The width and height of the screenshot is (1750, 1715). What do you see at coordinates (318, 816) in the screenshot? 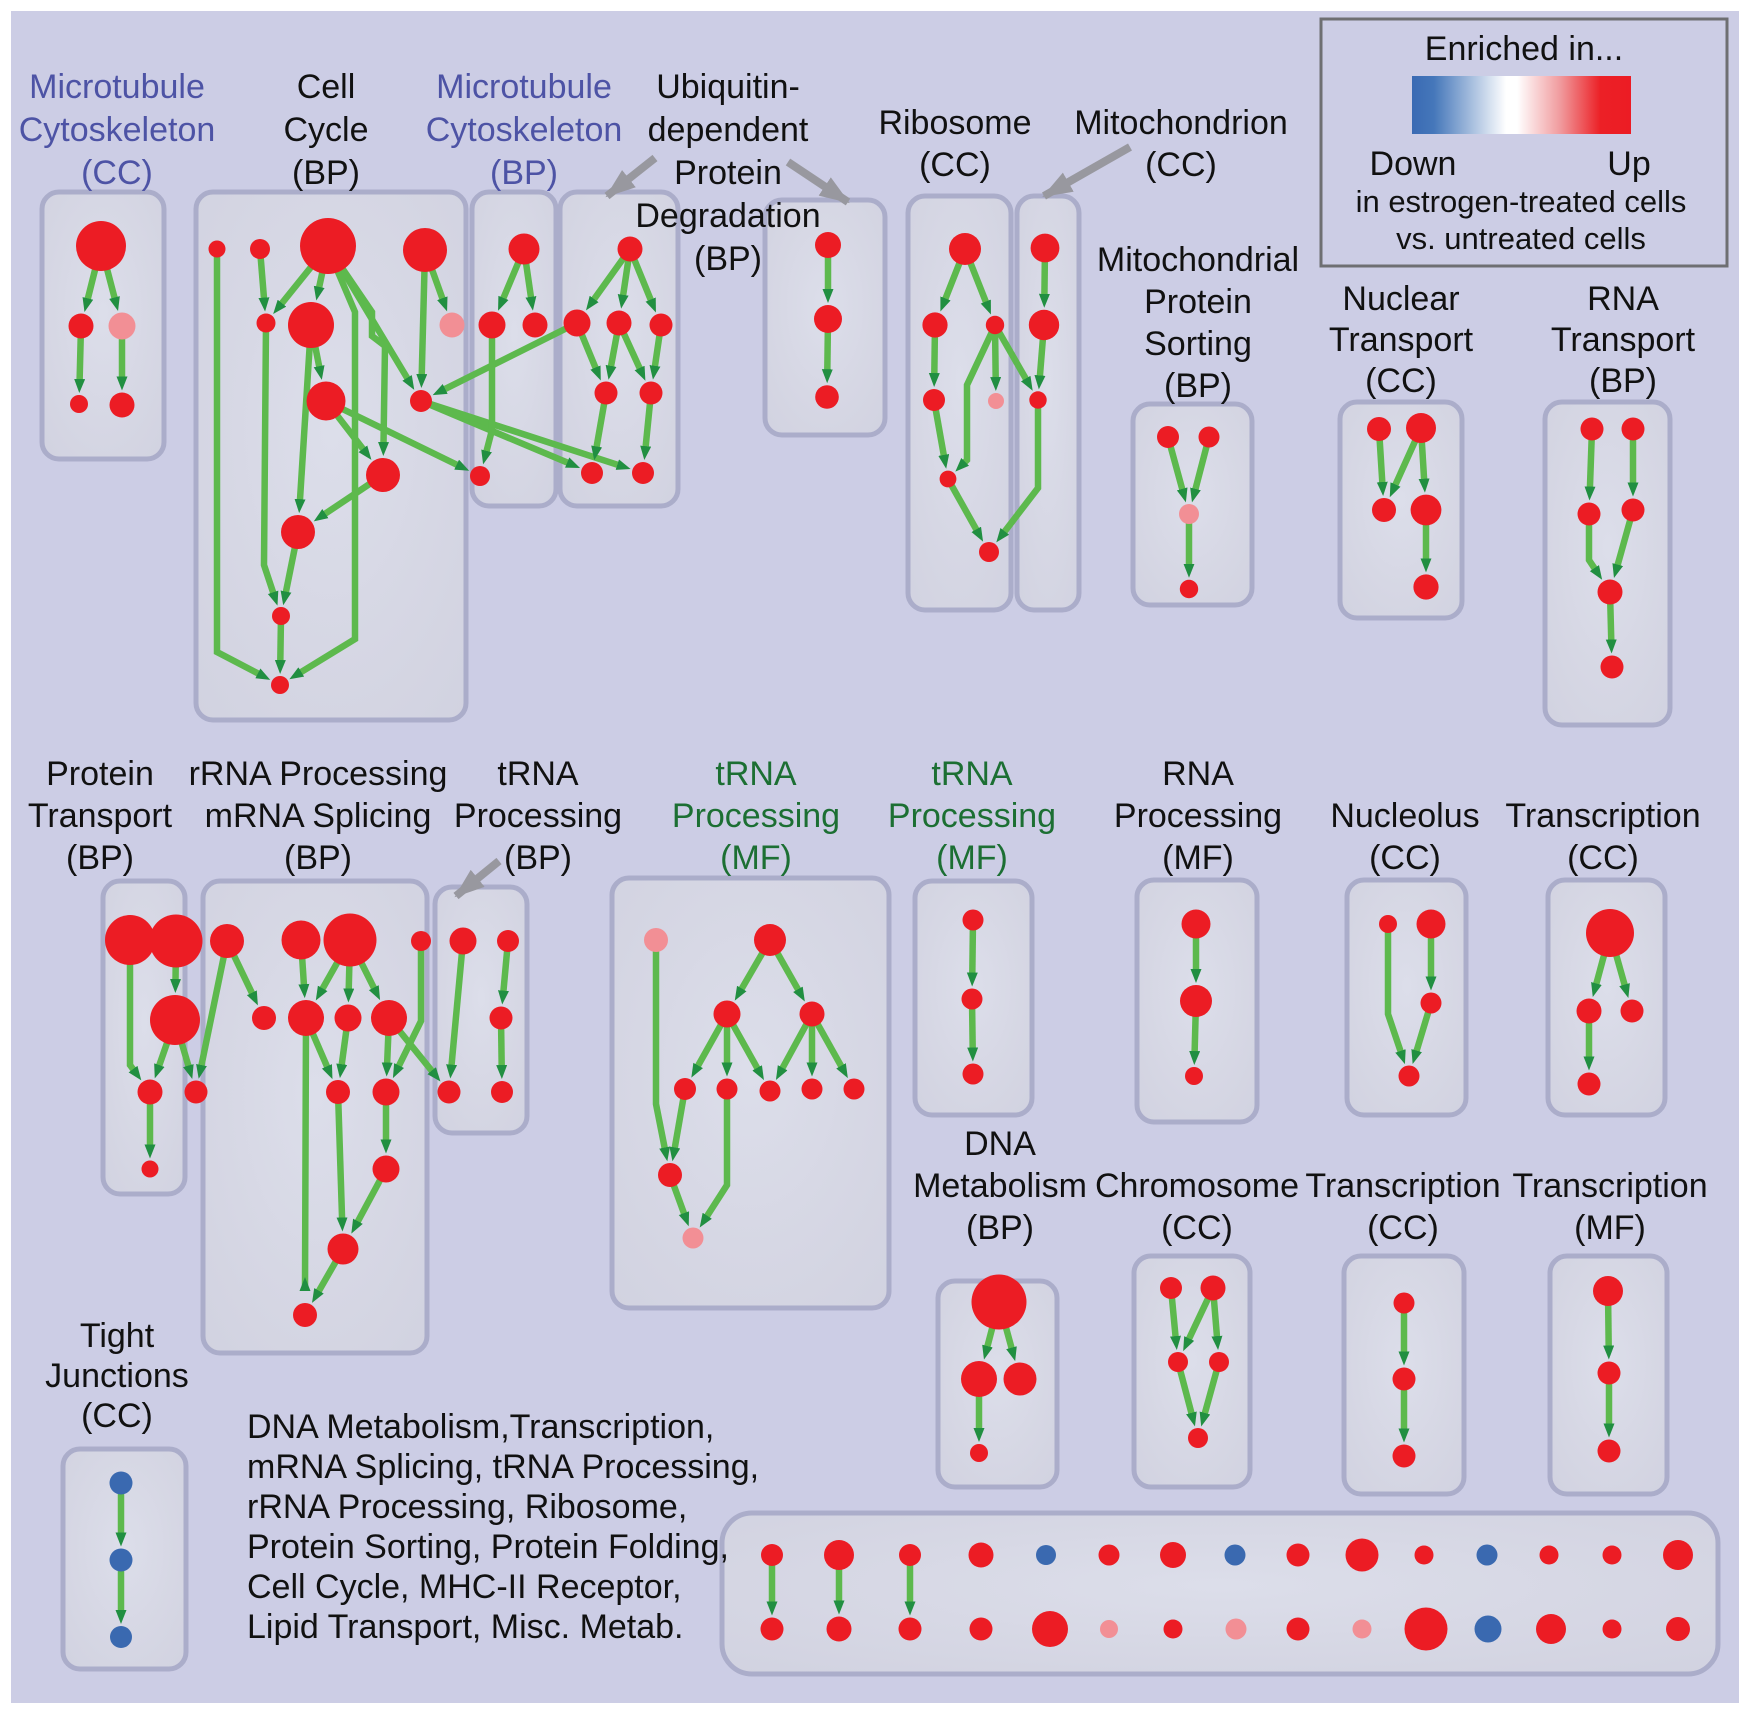
I see `svg-text: mRNA Splicing` at bounding box center [318, 816].